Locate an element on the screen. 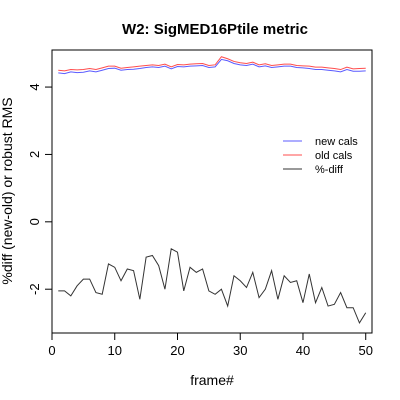 This screenshot has height=400, width=400. legend-label: old cals is located at coordinates (334, 156).